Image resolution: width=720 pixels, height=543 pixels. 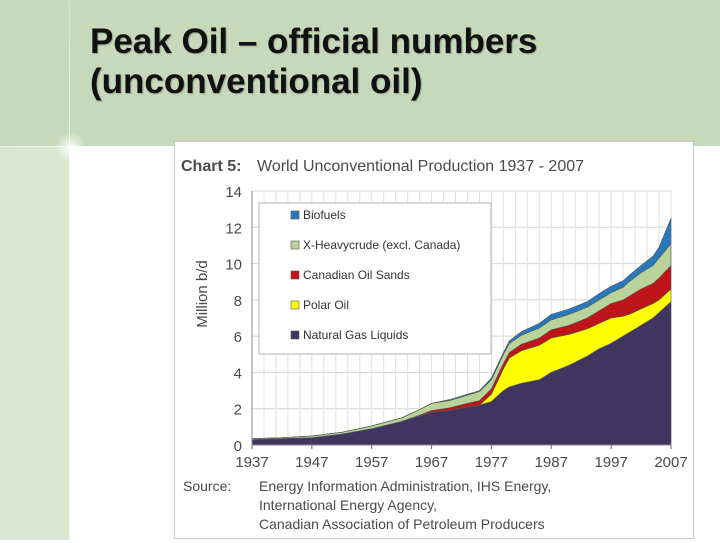 I want to click on legend-swatch-canadian-oil-sands, so click(x=295, y=275).